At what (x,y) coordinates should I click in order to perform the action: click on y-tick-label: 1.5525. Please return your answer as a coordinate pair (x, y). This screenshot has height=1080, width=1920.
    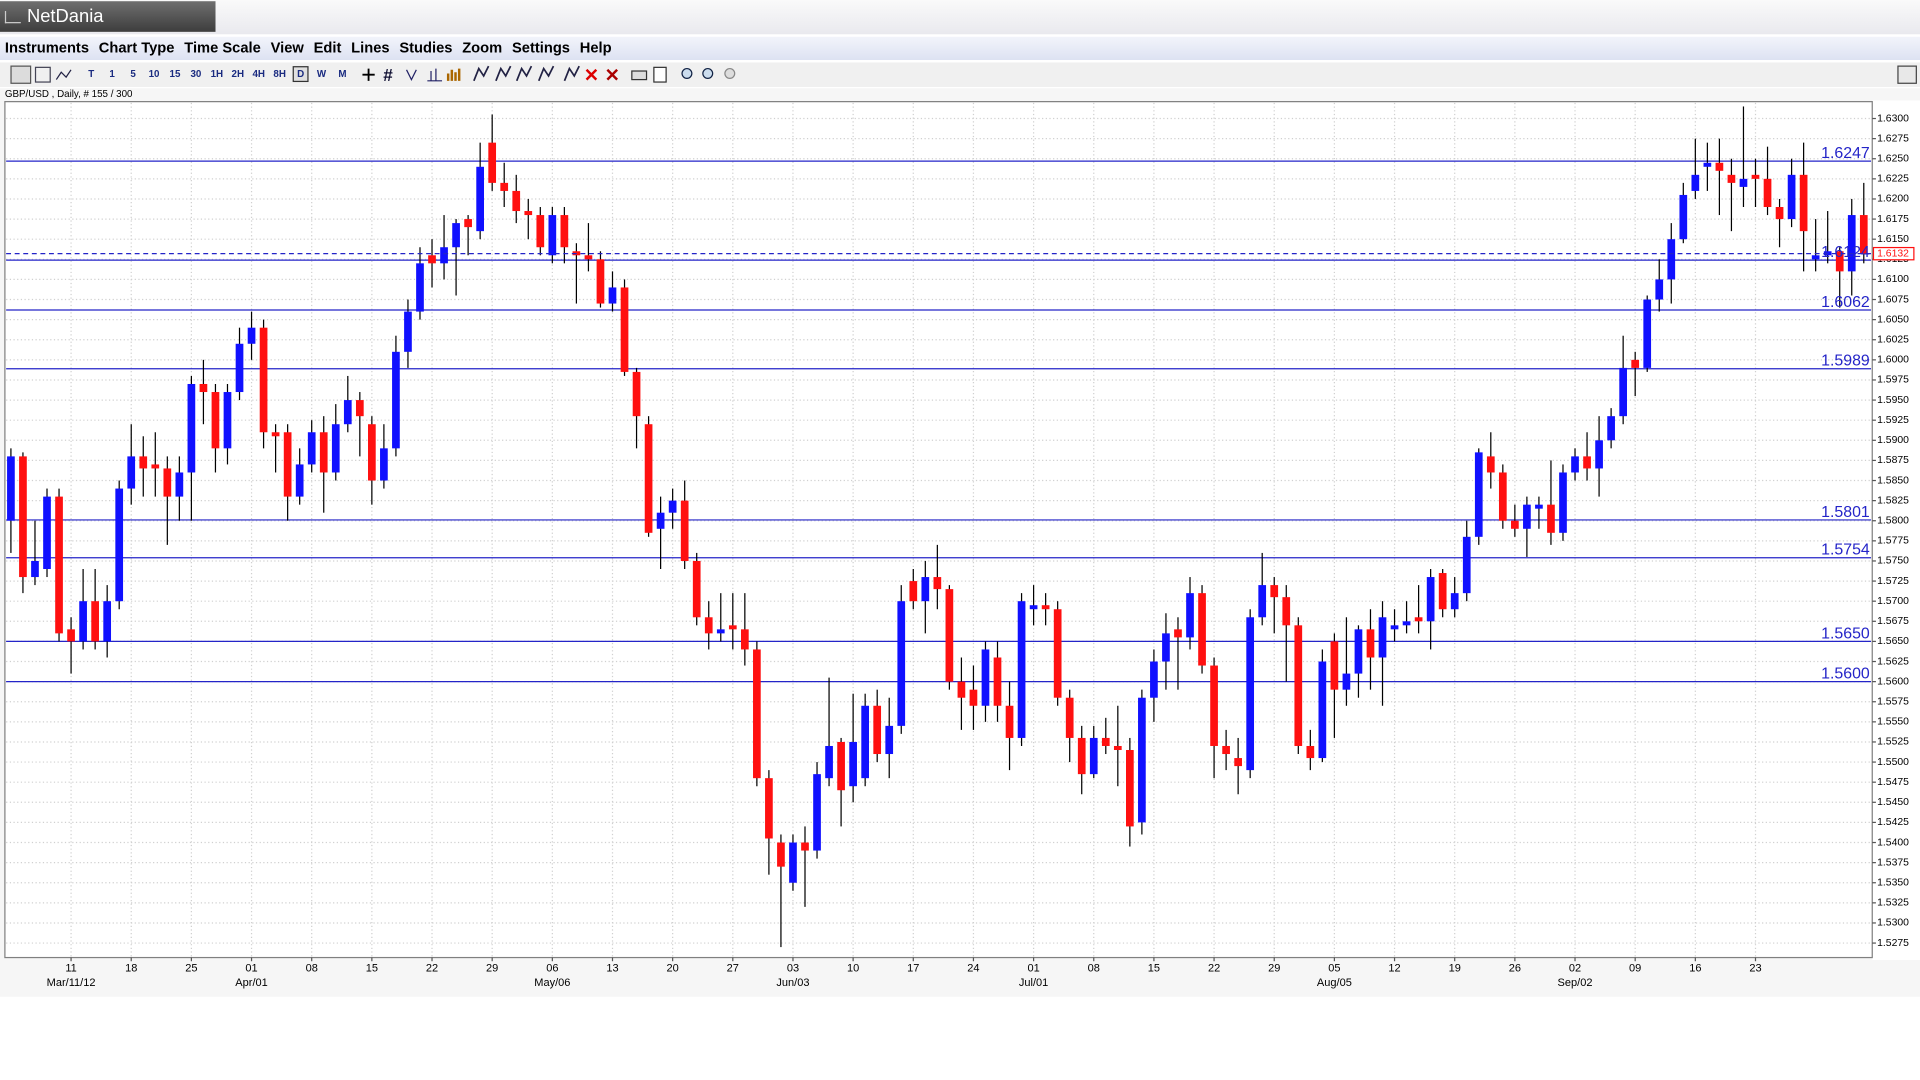
    Looking at the image, I should click on (1893, 742).